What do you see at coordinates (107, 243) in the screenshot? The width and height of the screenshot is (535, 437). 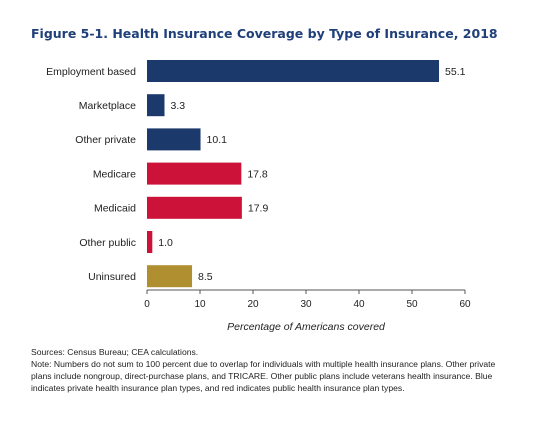 I see `category-label-other-public: Other public` at bounding box center [107, 243].